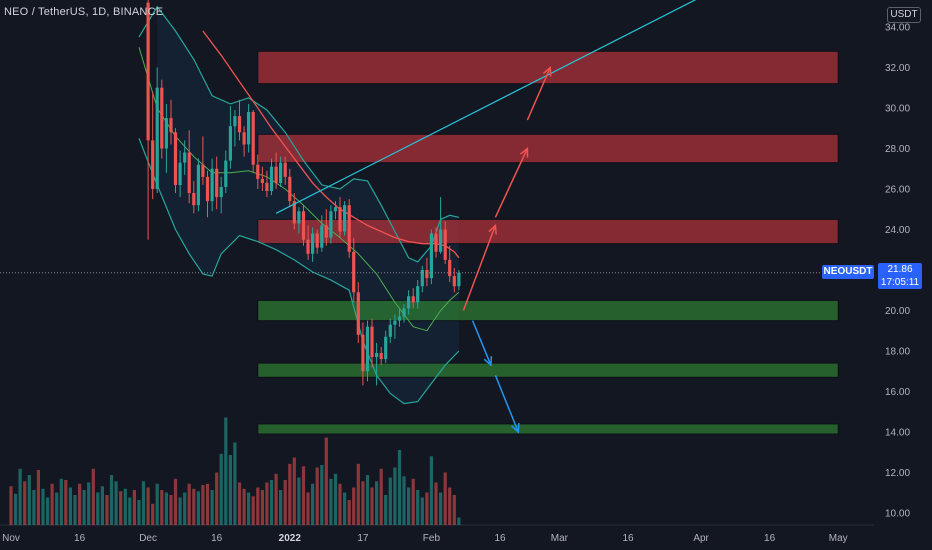  Describe the element at coordinates (897, 149) in the screenshot. I see `price-tick-label: 28.00` at that location.